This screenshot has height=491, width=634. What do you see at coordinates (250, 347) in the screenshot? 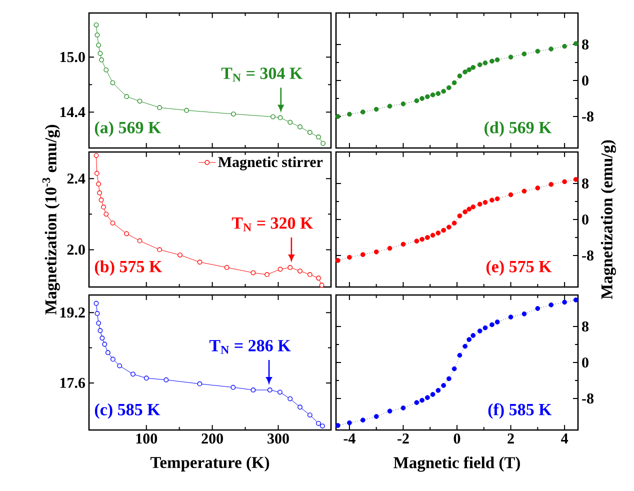
I see `annotation: T$_{N}$ = 286 K` at bounding box center [250, 347].